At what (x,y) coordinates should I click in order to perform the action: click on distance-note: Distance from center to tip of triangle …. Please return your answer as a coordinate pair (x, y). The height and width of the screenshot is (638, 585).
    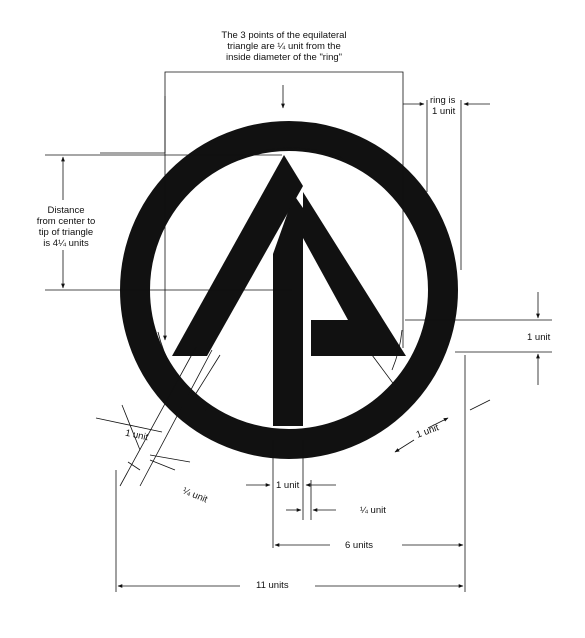
    Looking at the image, I should click on (66, 227).